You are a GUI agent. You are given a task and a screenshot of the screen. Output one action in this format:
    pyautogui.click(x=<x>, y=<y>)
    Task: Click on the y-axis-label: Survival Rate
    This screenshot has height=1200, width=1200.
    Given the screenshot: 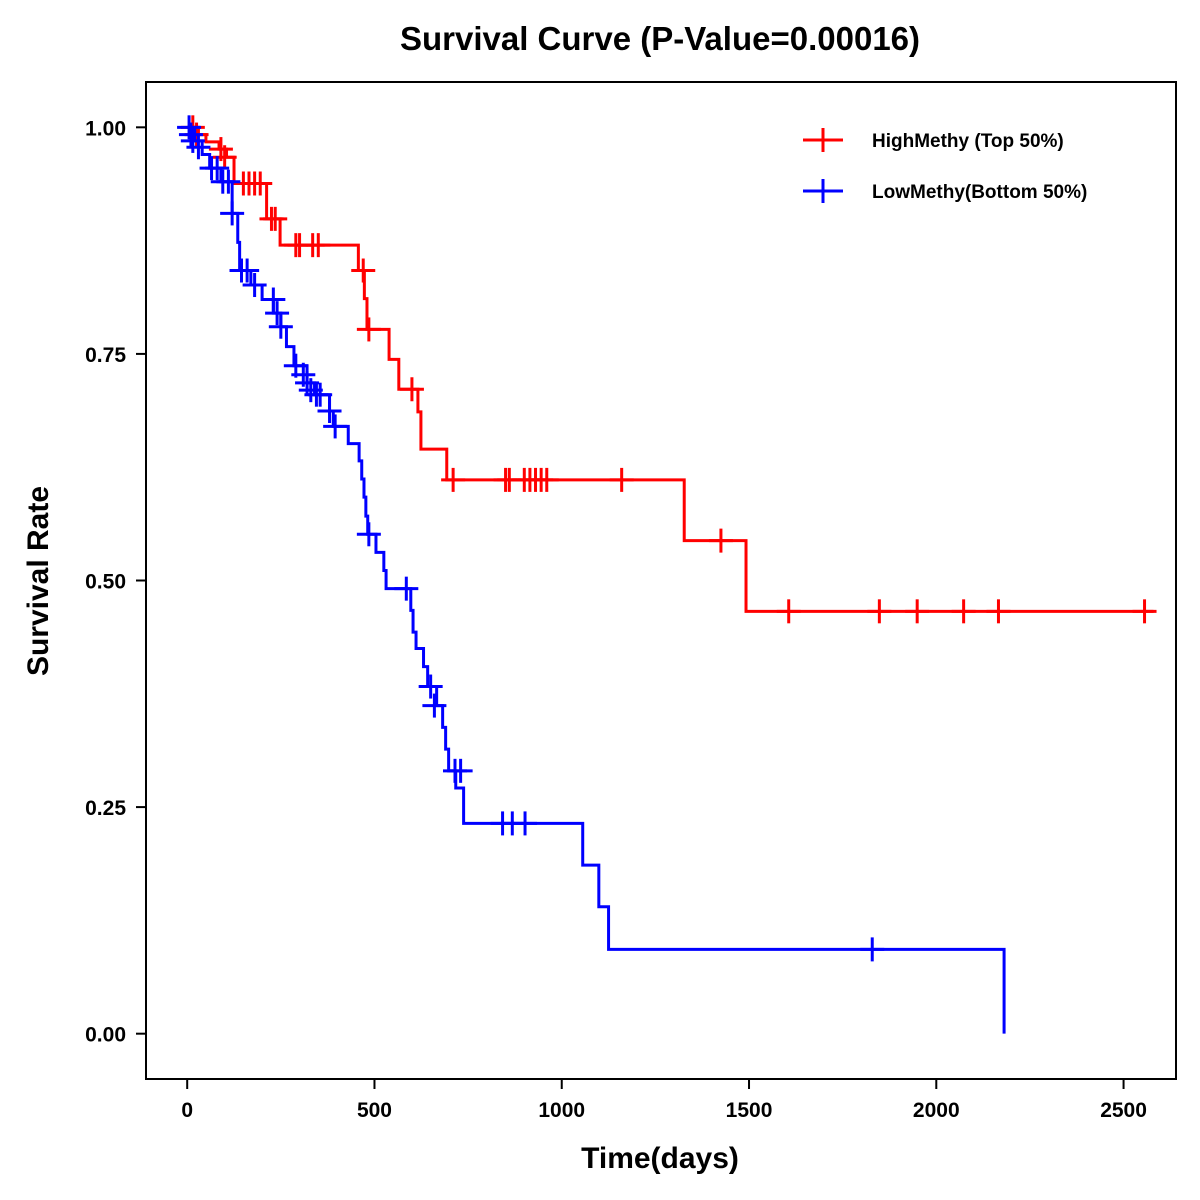 What is the action you would take?
    pyautogui.click(x=38, y=581)
    